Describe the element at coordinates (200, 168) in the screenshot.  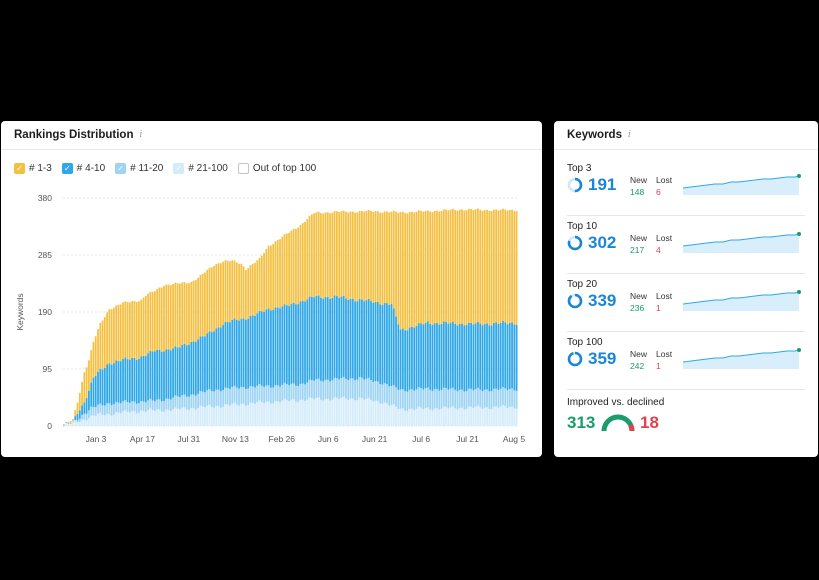
I see `legend-item-top100: ✓ # 21-100` at that location.